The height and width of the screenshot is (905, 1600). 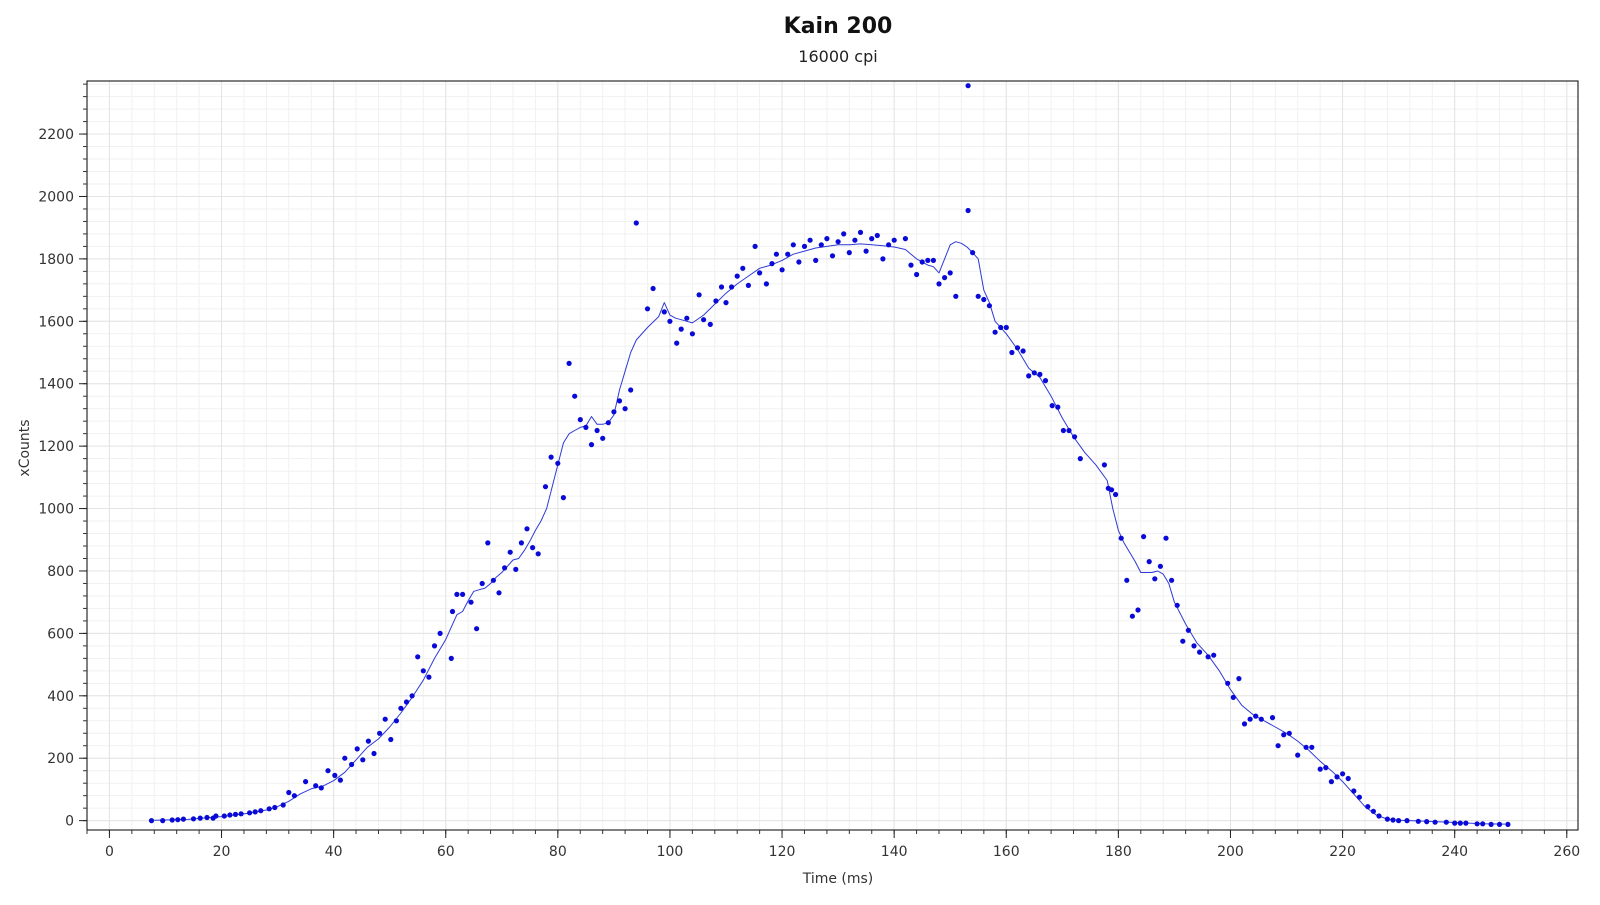 What do you see at coordinates (56, 260) in the screenshot?
I see `y-tick-label: 1800` at bounding box center [56, 260].